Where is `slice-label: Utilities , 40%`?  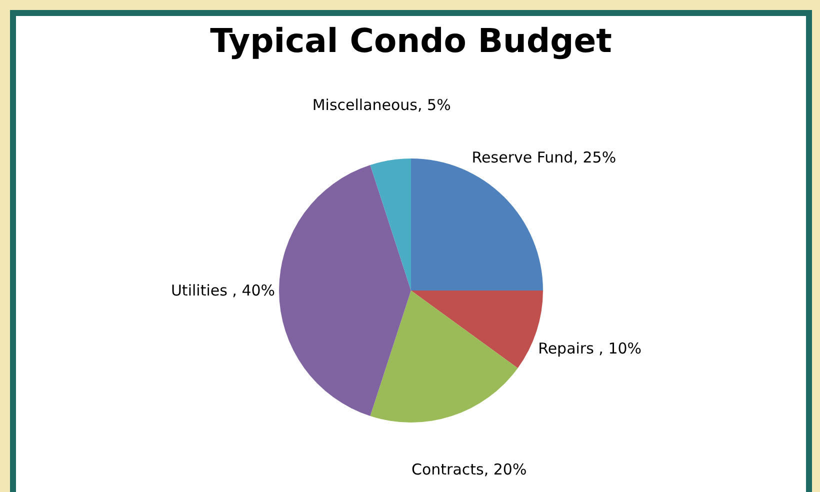
slice-label: Utilities , 40% is located at coordinates (223, 291).